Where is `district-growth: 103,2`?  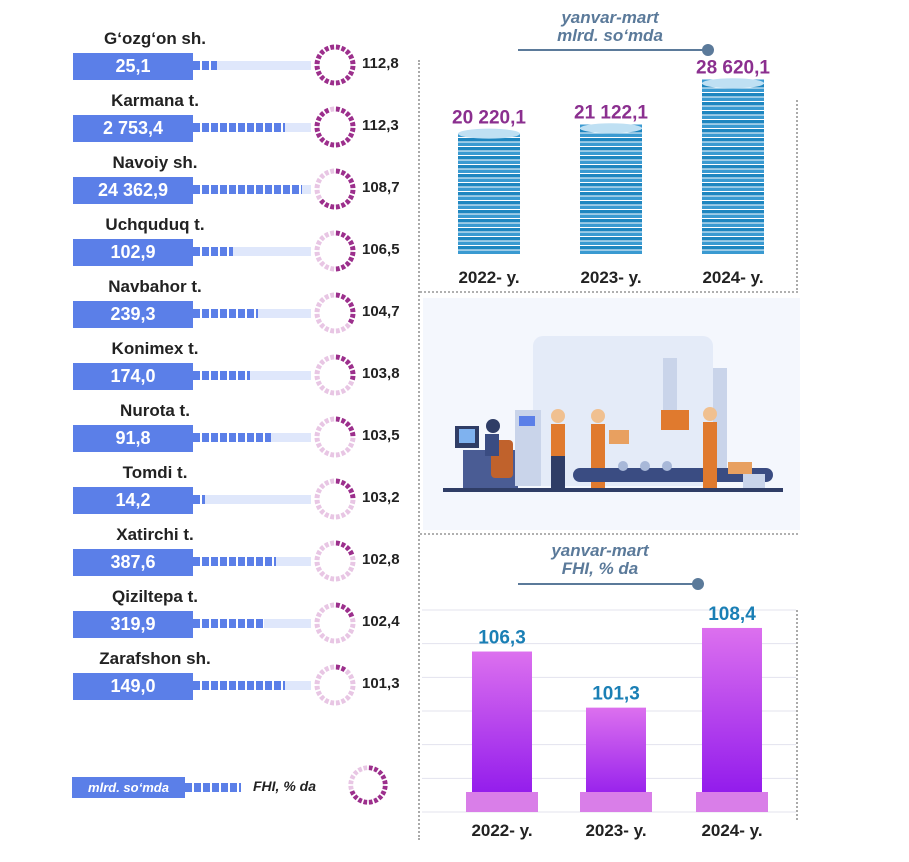 district-growth: 103,2 is located at coordinates (381, 497).